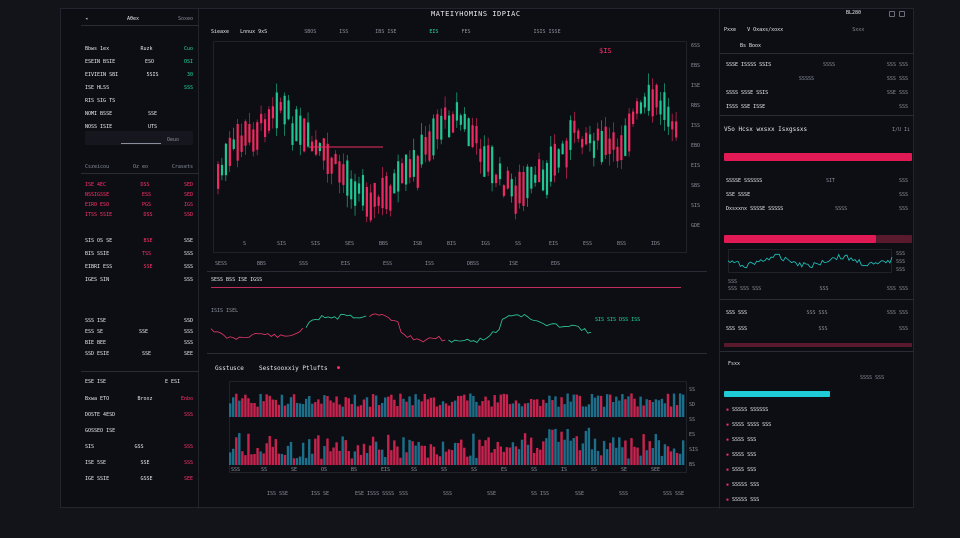 The width and height of the screenshot is (960, 538). What do you see at coordinates (139, 266) in the screenshot?
I see `list-item: EIBRI ESS SSE SSS` at bounding box center [139, 266].